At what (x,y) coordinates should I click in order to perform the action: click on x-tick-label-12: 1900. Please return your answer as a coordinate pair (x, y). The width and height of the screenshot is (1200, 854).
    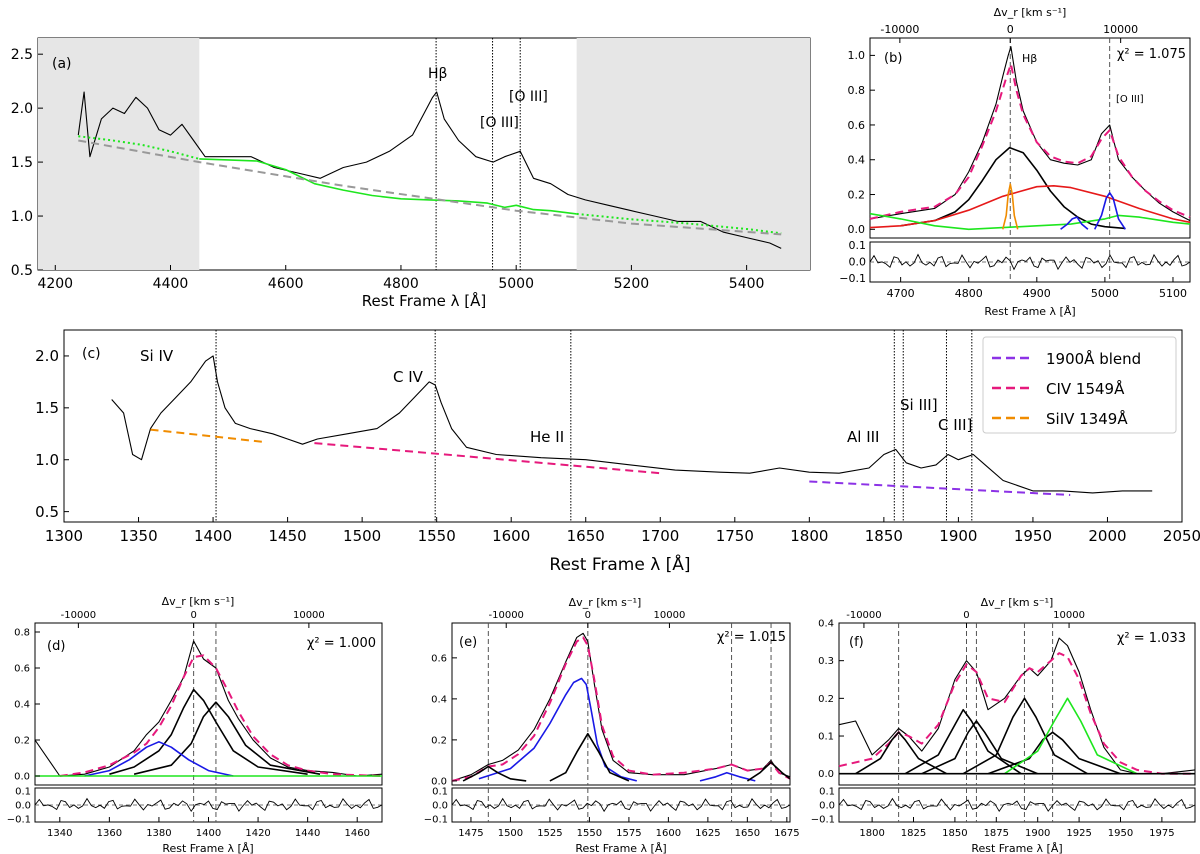
    Looking at the image, I should click on (958, 536).